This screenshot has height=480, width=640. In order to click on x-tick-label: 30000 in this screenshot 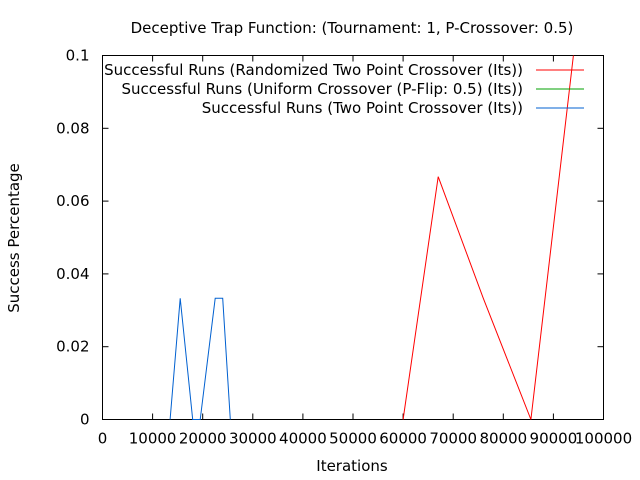, I will do `click(253, 439)`.